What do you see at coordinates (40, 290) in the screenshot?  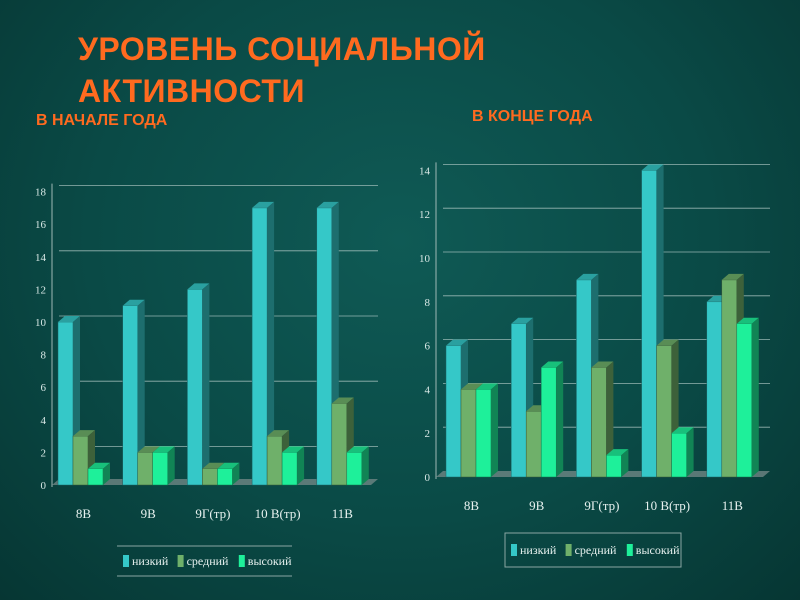 I see `y-tick-label: 12` at bounding box center [40, 290].